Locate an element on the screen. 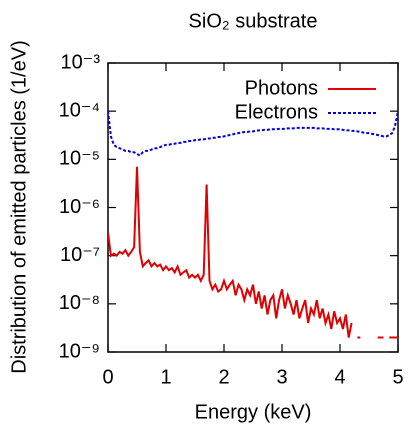 This screenshot has width=415, height=433. legend-label: Electrons is located at coordinates (276, 112).